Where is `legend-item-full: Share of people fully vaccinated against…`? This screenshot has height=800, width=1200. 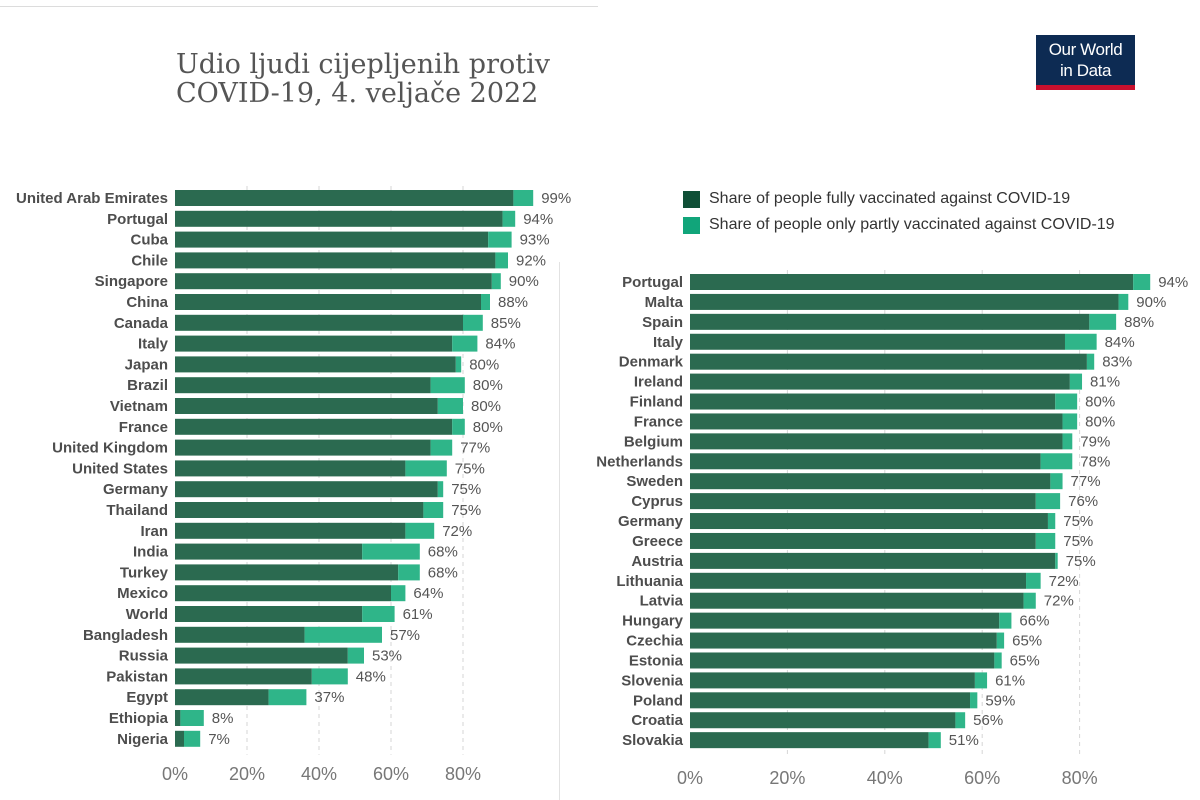
legend-item-full: Share of people fully vaccinated against… is located at coordinates (899, 199).